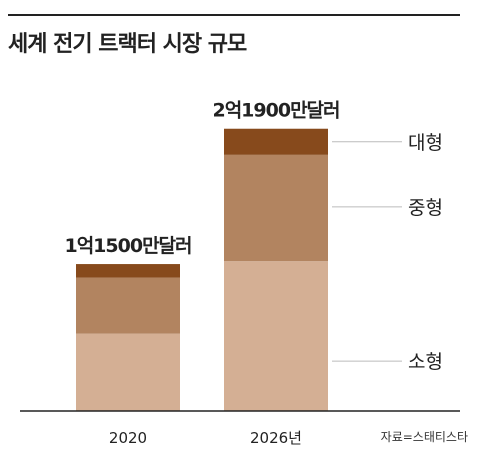  Describe the element at coordinates (275, 111) in the screenshot. I see `total-data-label: 2억1900만달러` at that location.